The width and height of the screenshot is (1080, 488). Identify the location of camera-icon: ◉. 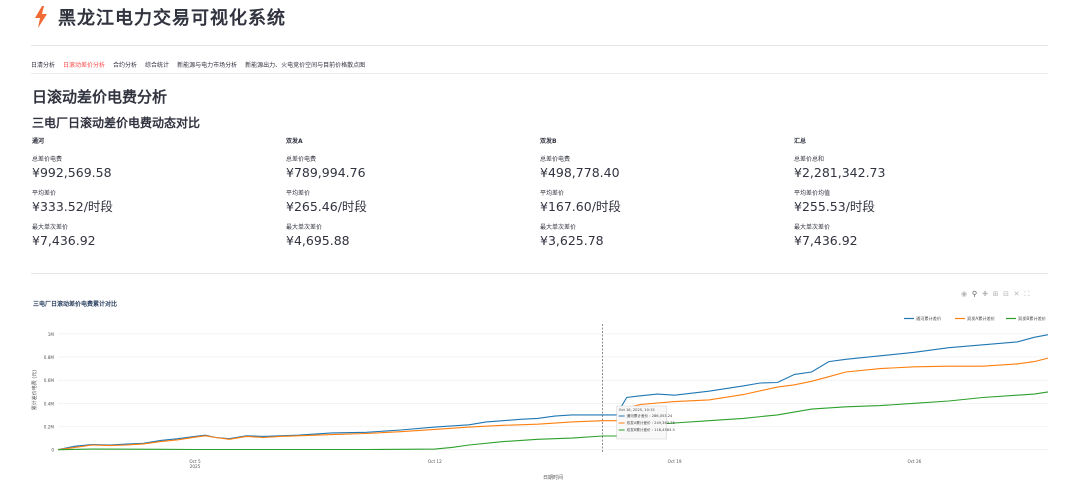
(964, 294).